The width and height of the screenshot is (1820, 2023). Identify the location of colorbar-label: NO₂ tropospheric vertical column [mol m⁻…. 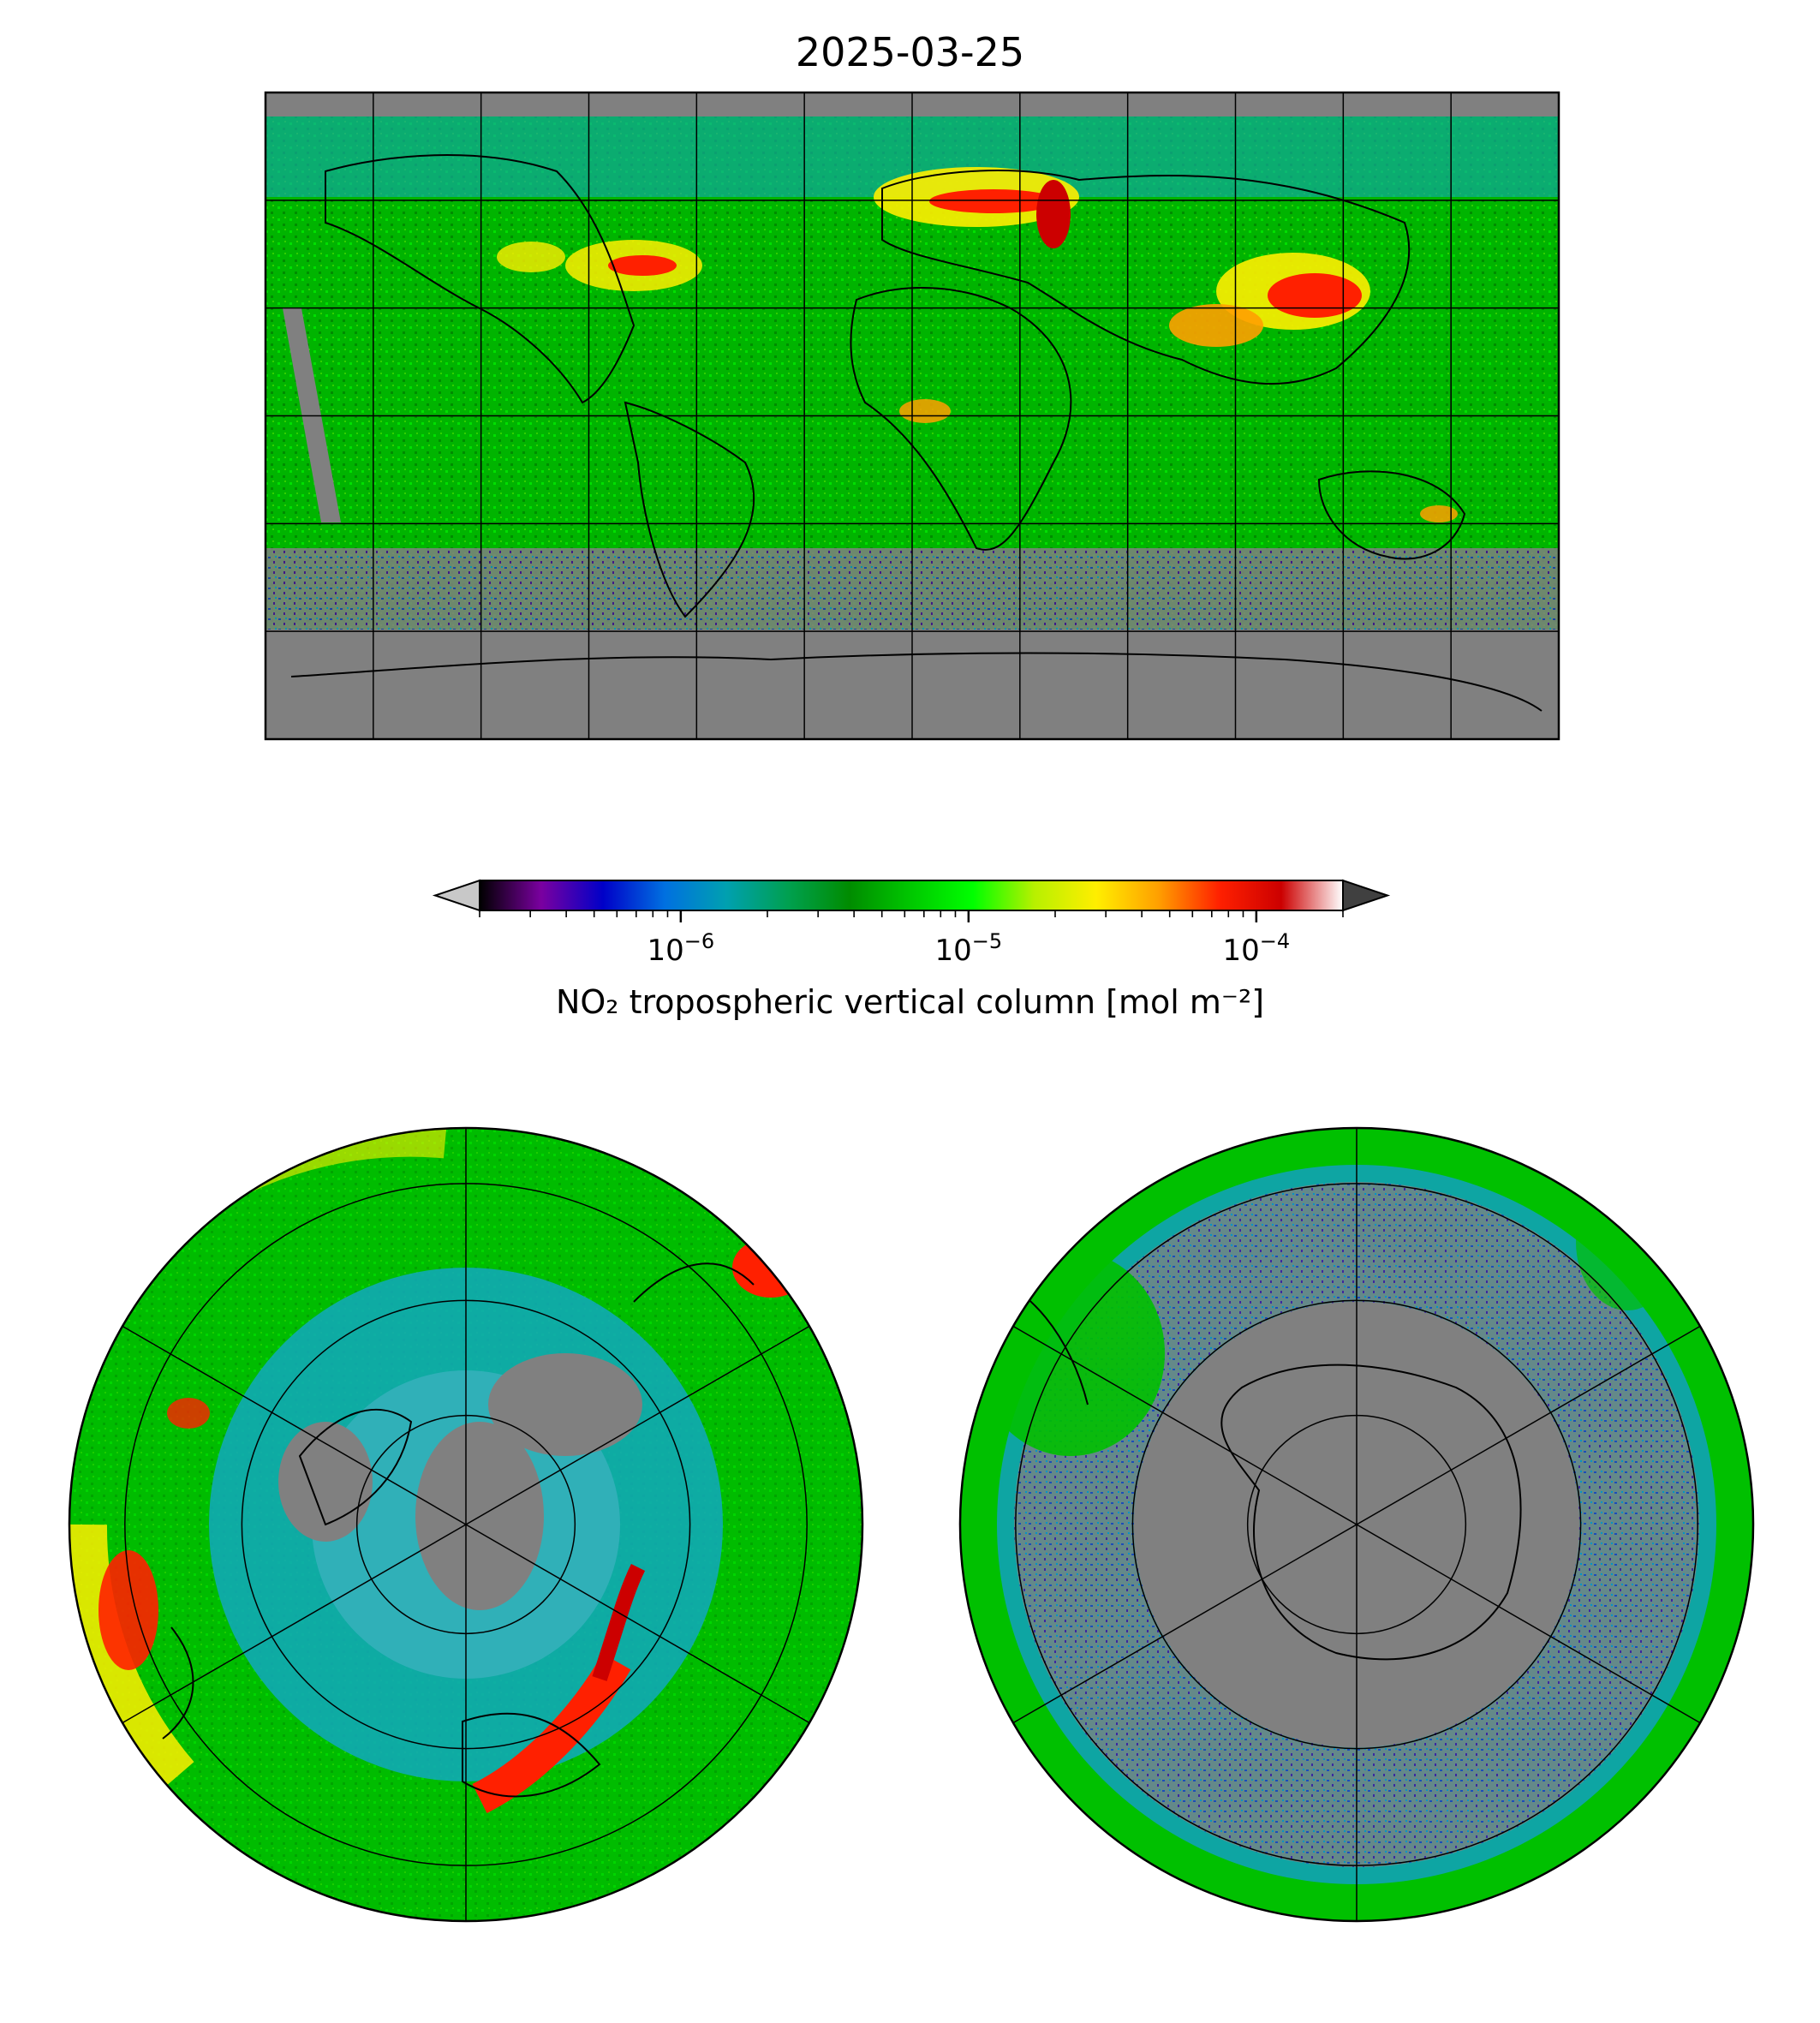
(910, 1002).